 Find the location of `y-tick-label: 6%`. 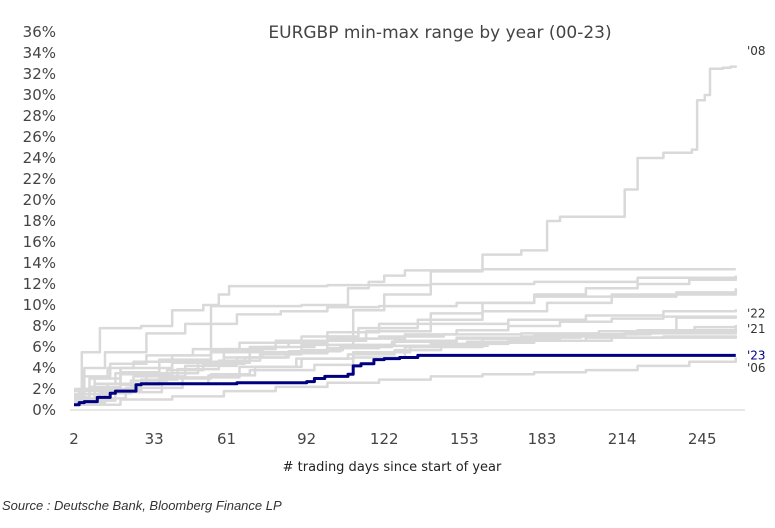

y-tick-label: 6% is located at coordinates (44, 347).